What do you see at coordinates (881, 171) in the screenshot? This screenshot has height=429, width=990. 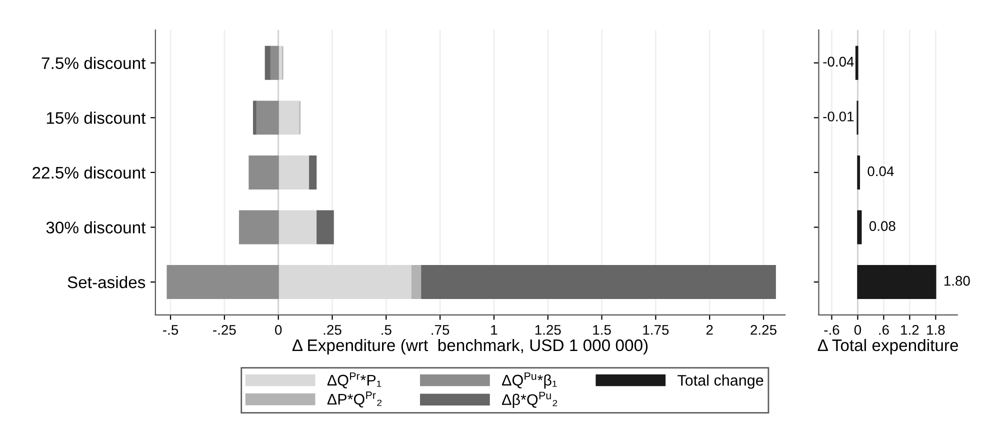 I see `data-label: 0.04` at bounding box center [881, 171].